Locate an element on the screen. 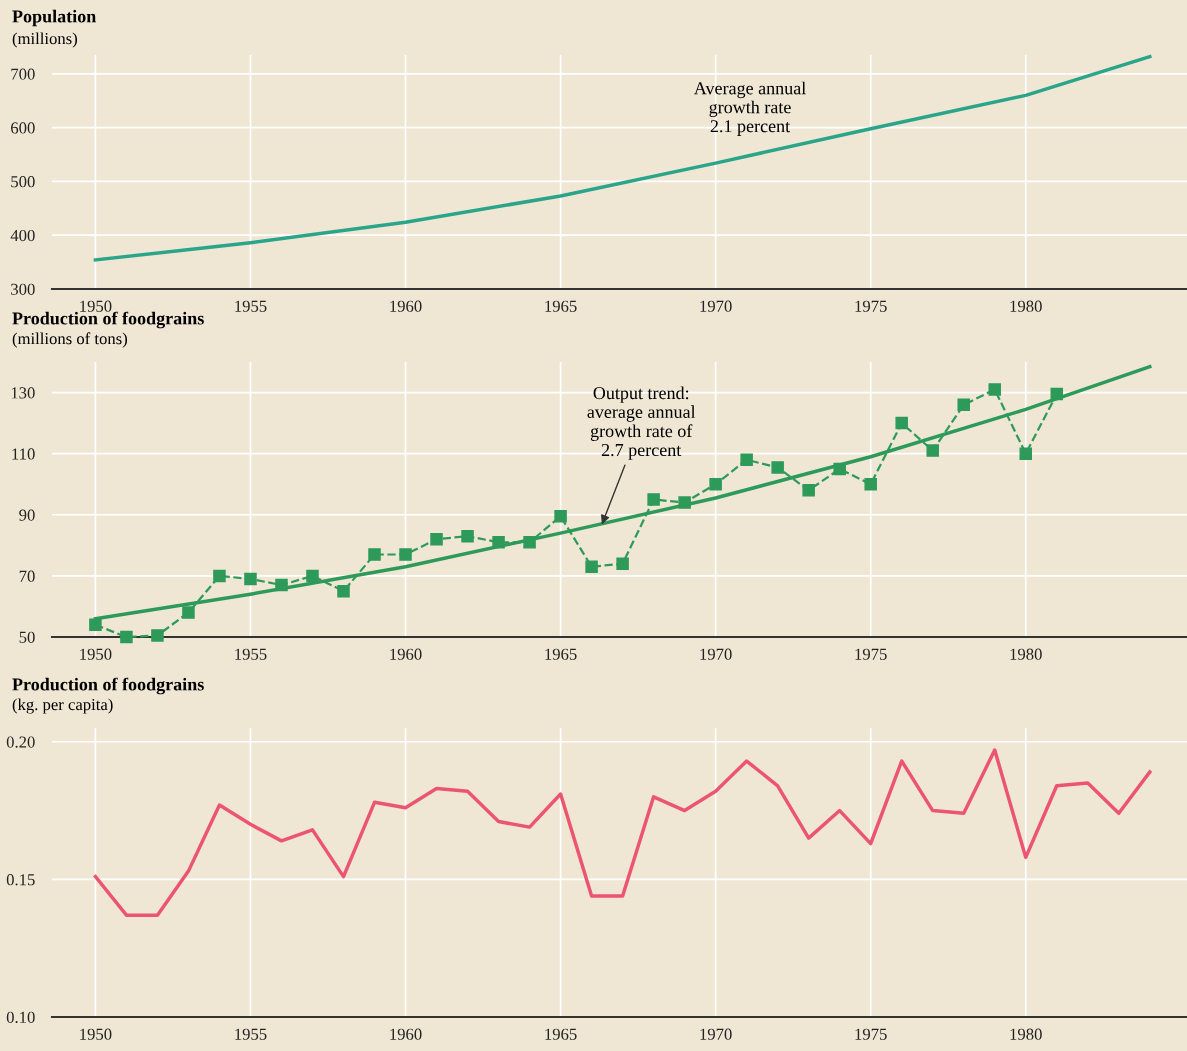 Image resolution: width=1187 pixels, height=1051 pixels. y-tick-label: 0.20 is located at coordinates (20, 742).